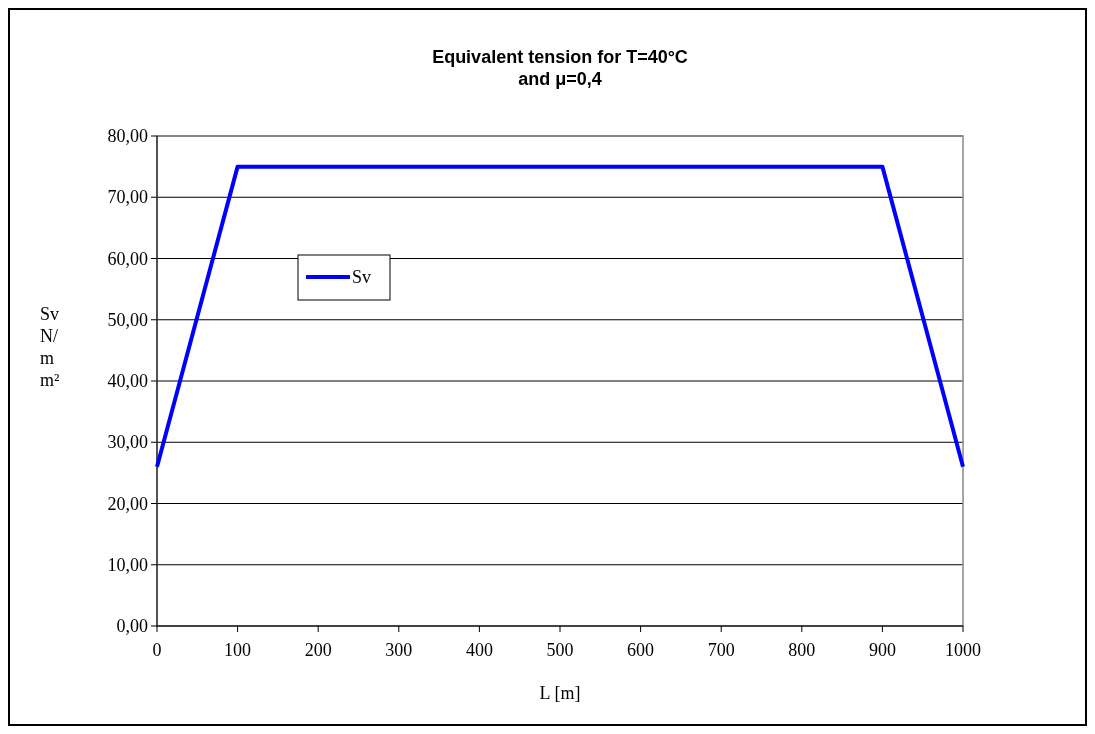 The image size is (1095, 734). Describe the element at coordinates (641, 650) in the screenshot. I see `x-tick-label: 600` at that location.